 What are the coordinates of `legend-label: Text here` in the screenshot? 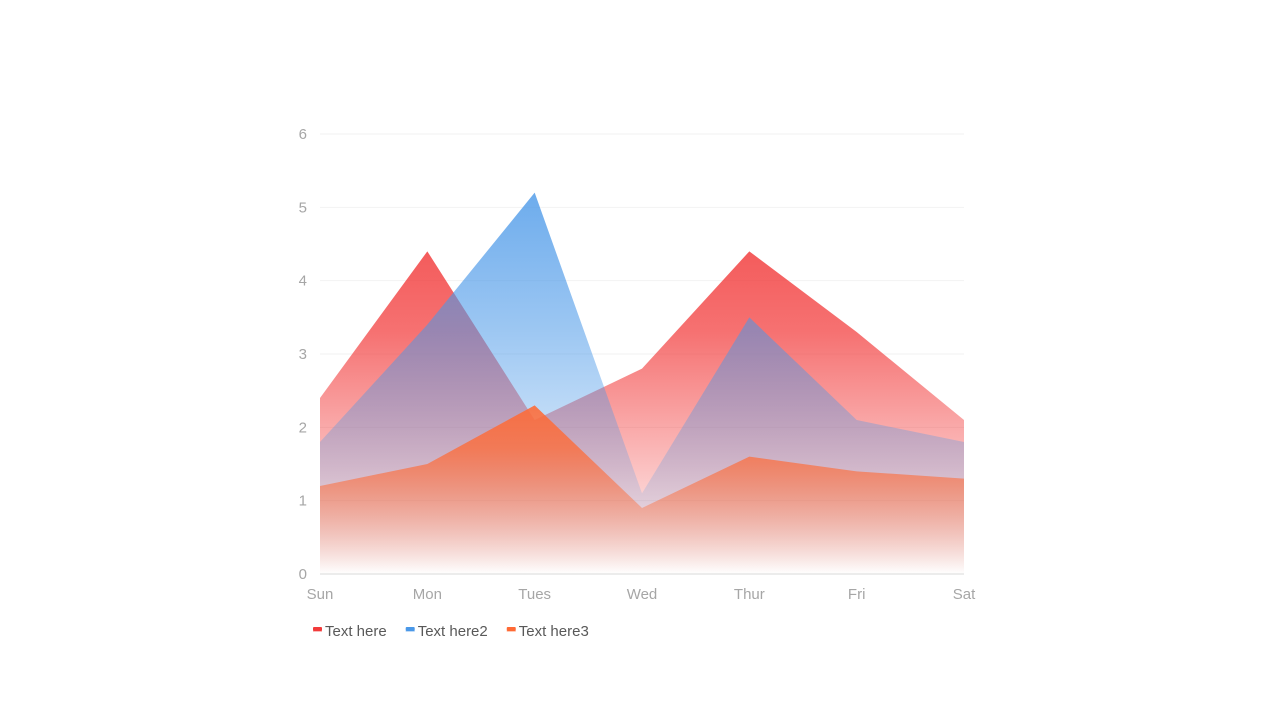 It's located at (356, 631).